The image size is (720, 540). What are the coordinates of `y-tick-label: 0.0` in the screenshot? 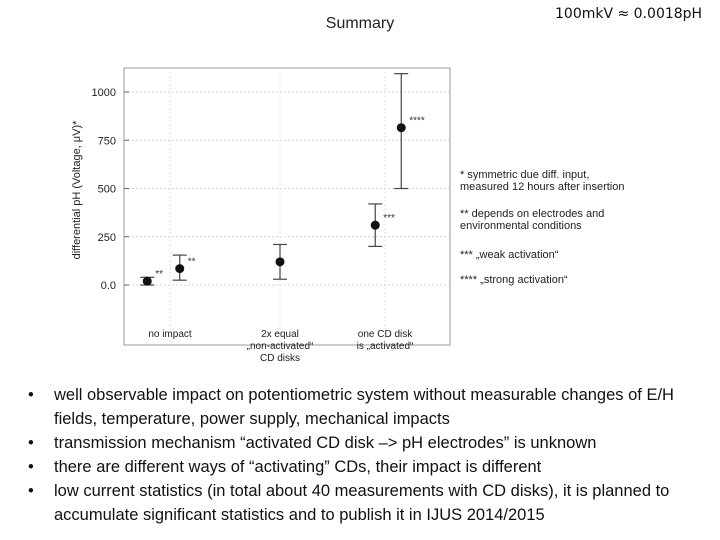 It's located at (108, 286).